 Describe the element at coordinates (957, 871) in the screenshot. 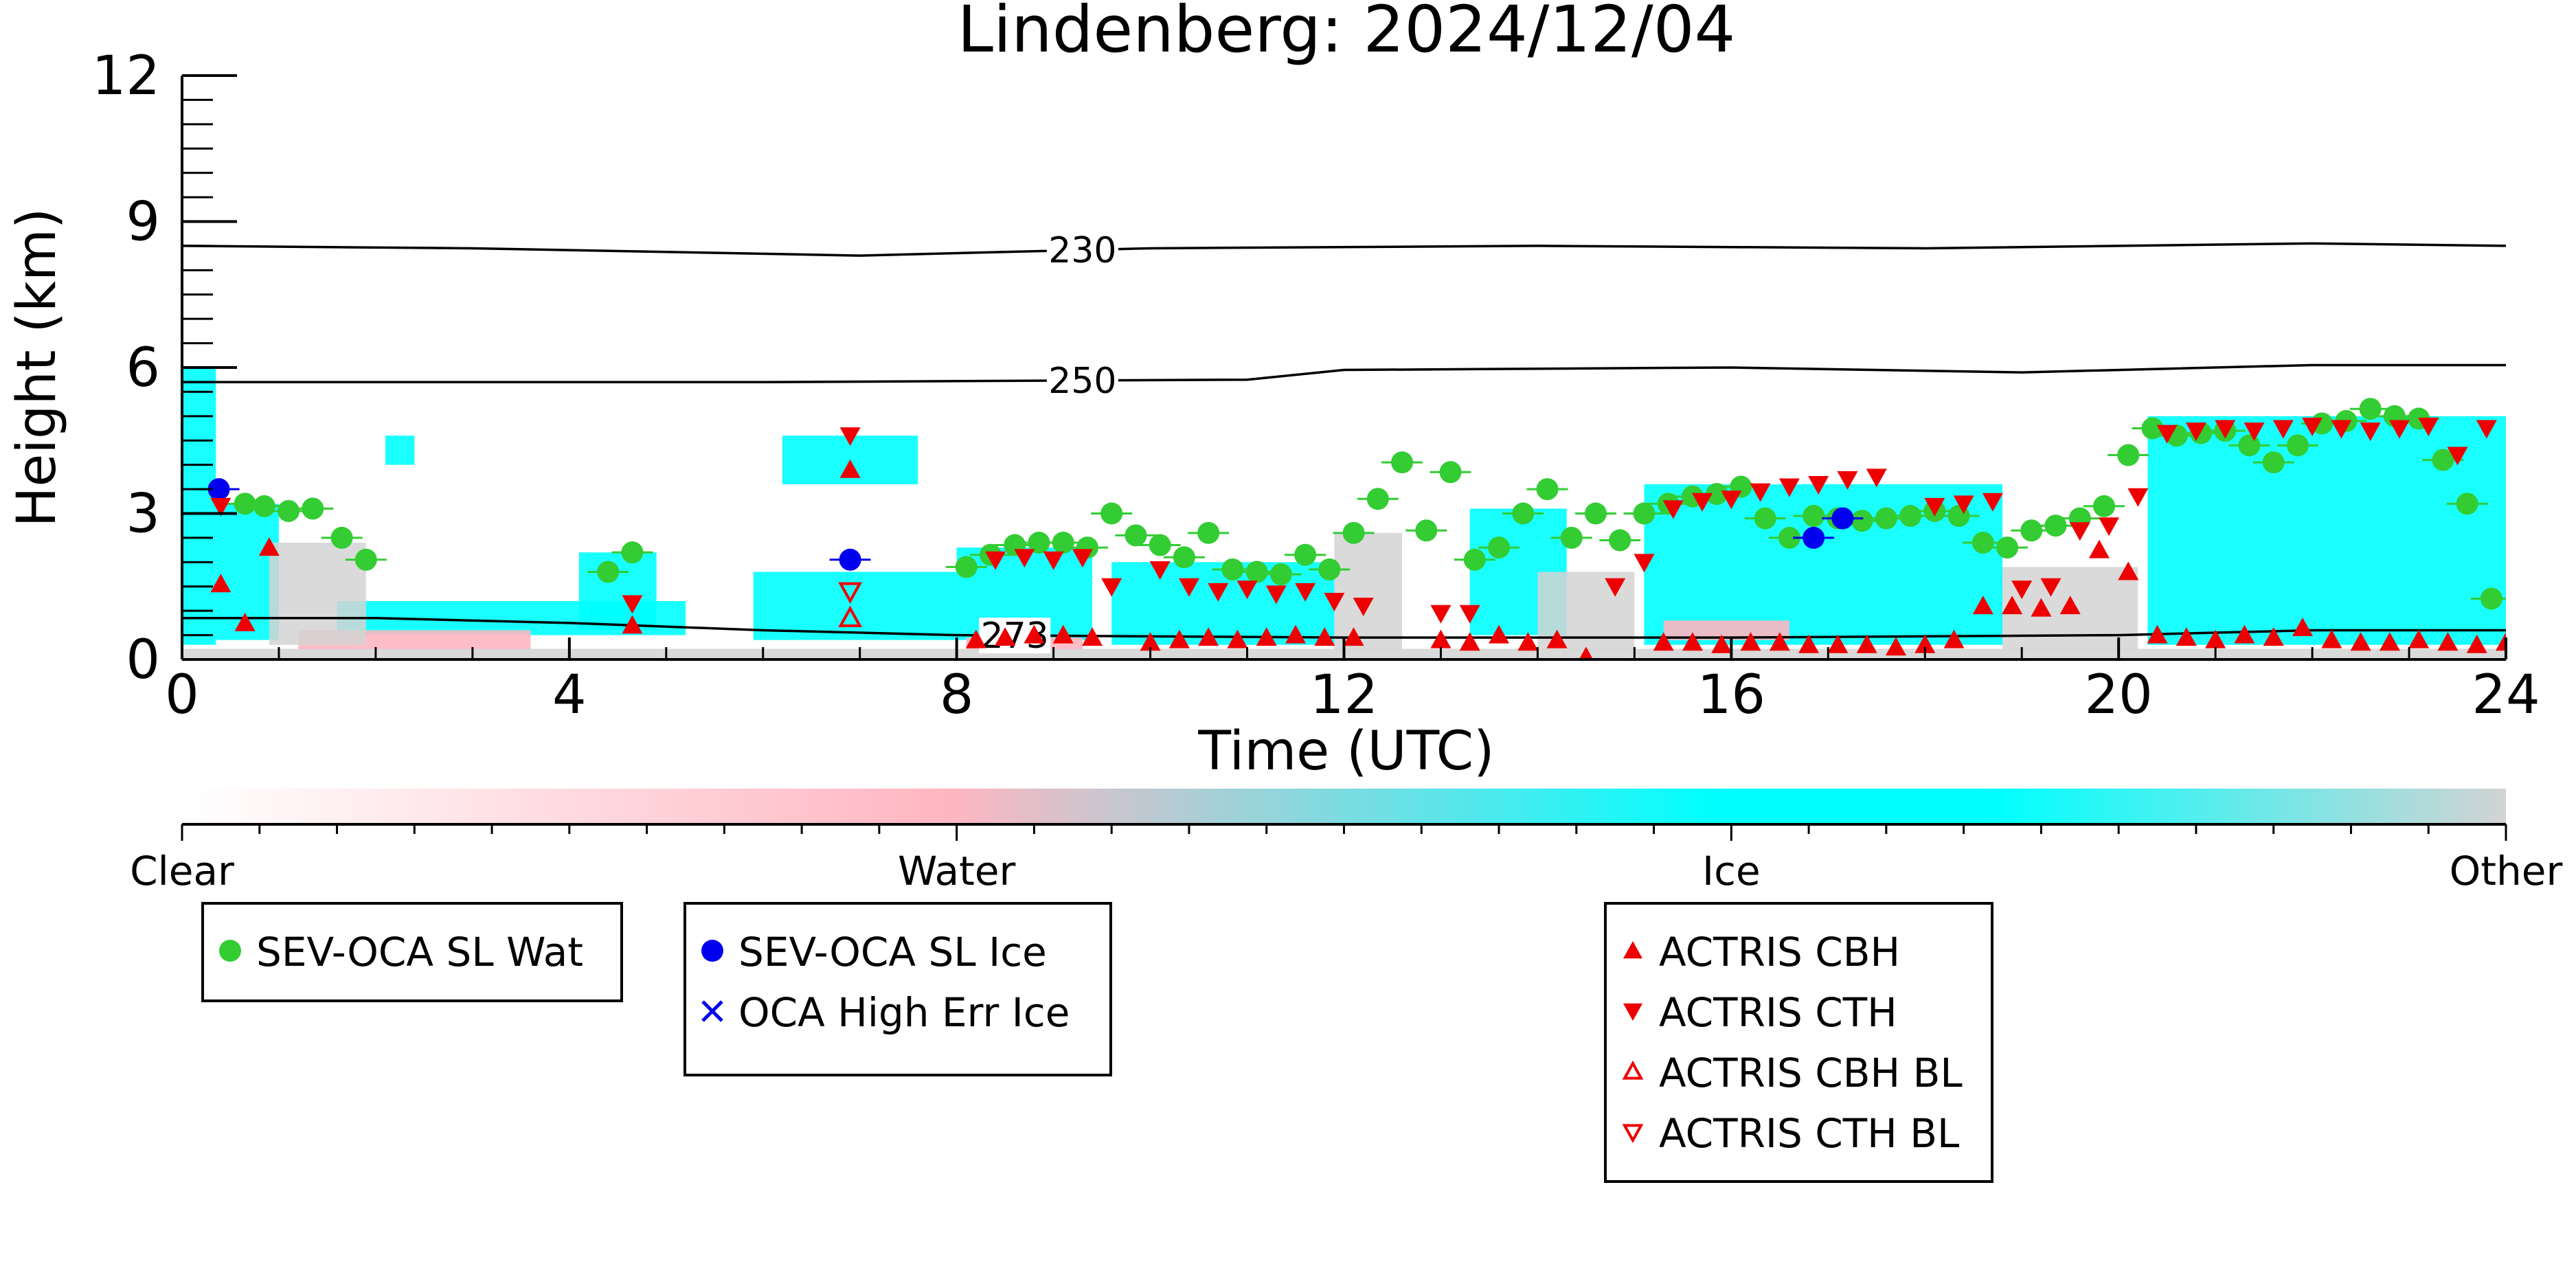

I see `colorbar-label: Water` at that location.